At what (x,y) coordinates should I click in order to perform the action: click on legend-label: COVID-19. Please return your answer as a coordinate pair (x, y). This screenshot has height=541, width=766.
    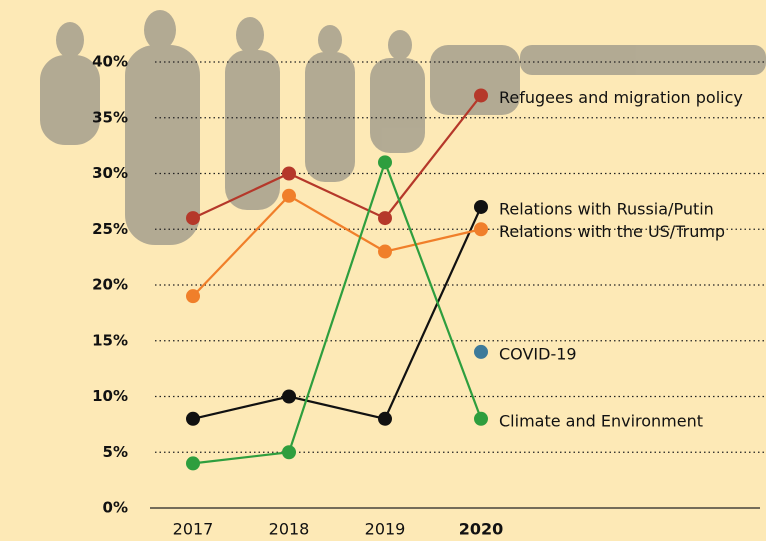
    Looking at the image, I should click on (538, 353).